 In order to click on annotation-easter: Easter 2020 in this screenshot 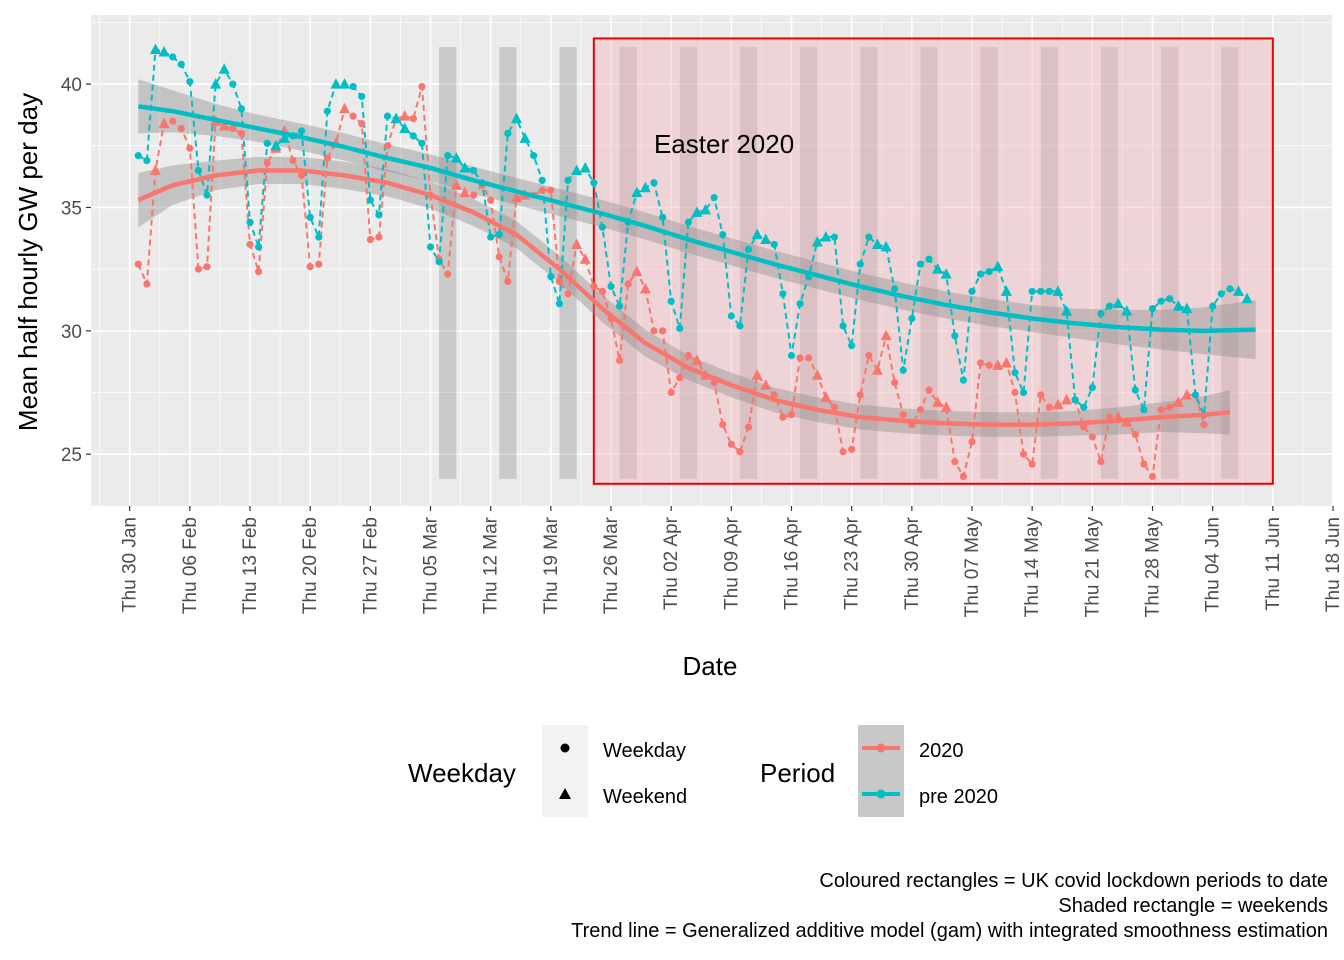, I will do `click(724, 144)`.